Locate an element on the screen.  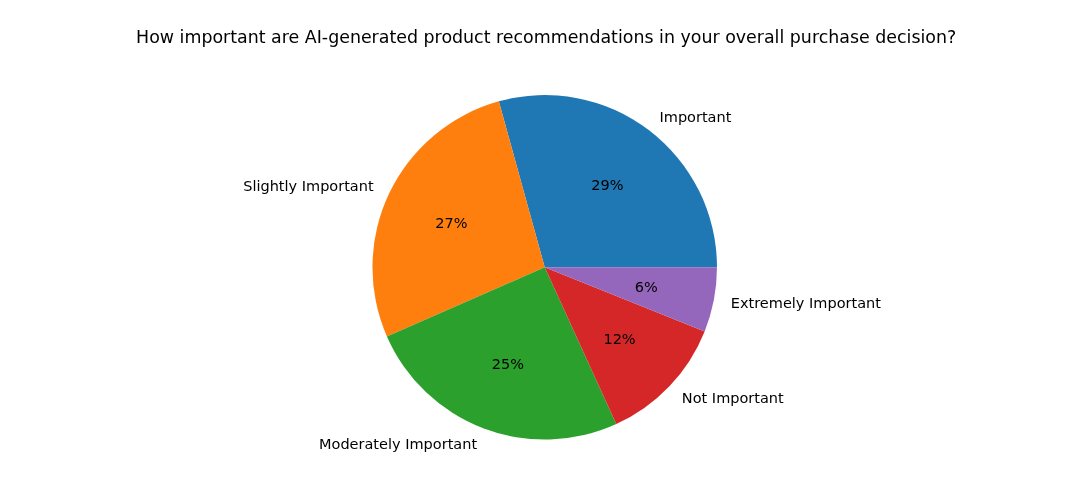
data-label: 25% is located at coordinates (507, 363).